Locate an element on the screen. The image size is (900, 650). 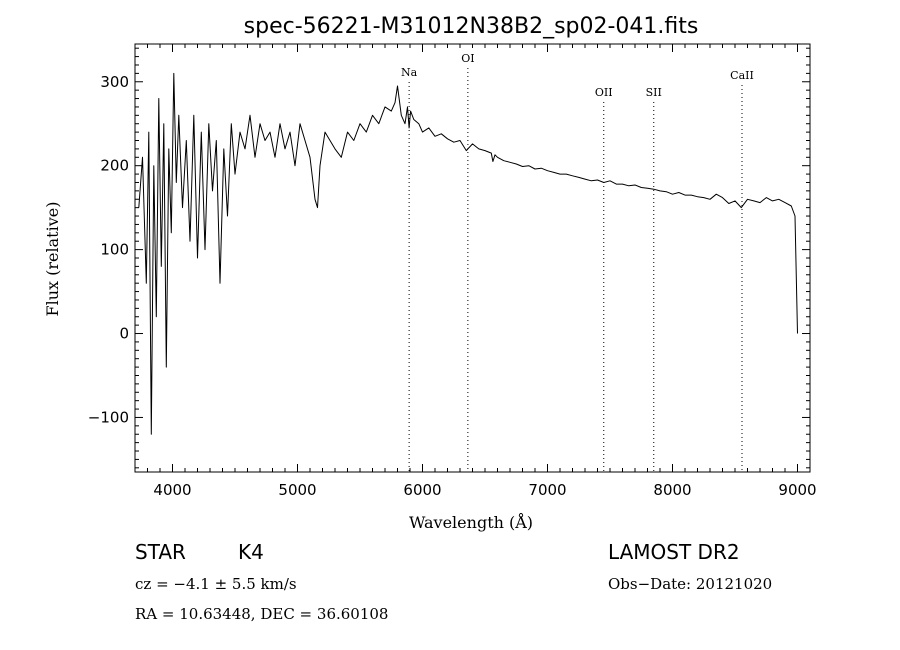
y-tick-label: 200 is located at coordinates (114, 166).